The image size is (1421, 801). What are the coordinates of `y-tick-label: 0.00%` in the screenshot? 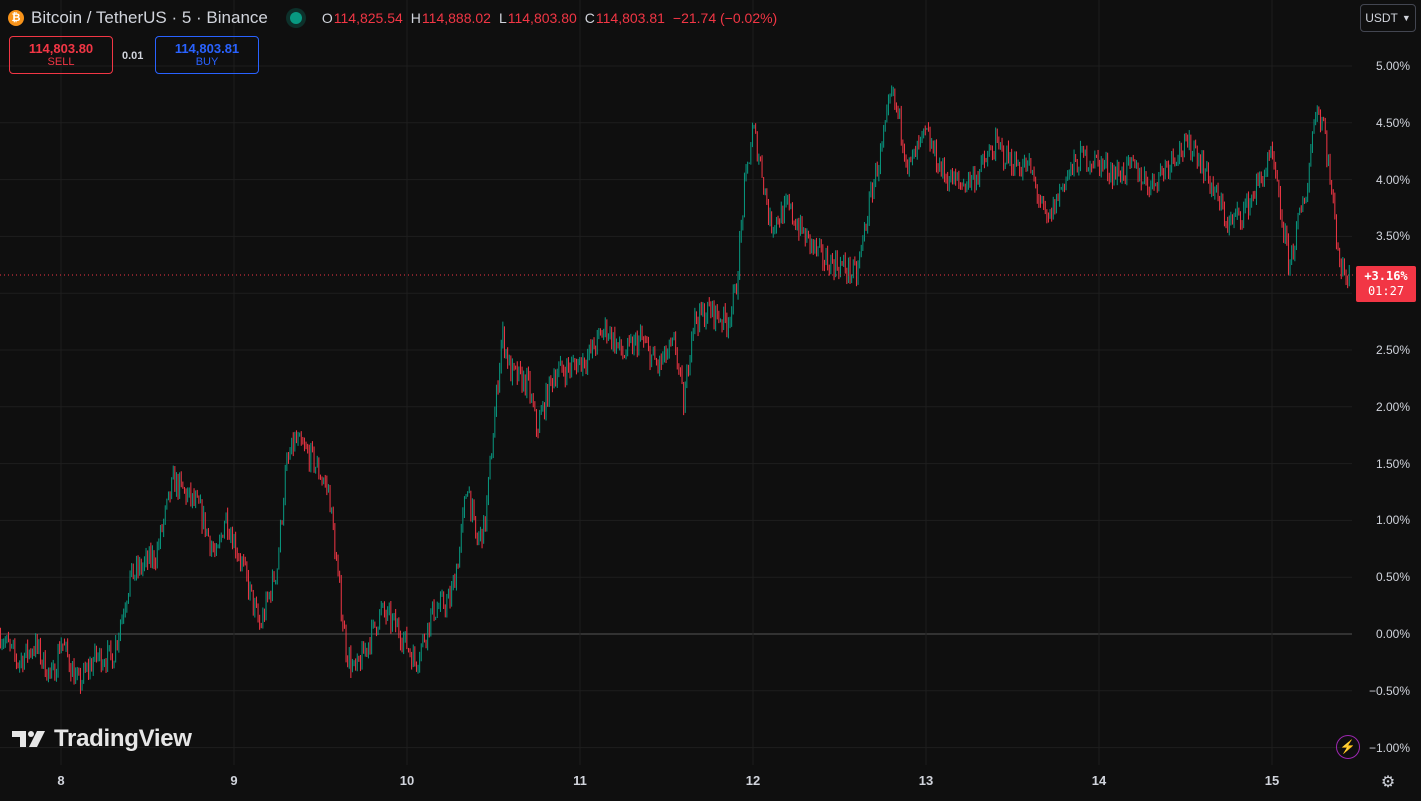 It's located at (1392, 634).